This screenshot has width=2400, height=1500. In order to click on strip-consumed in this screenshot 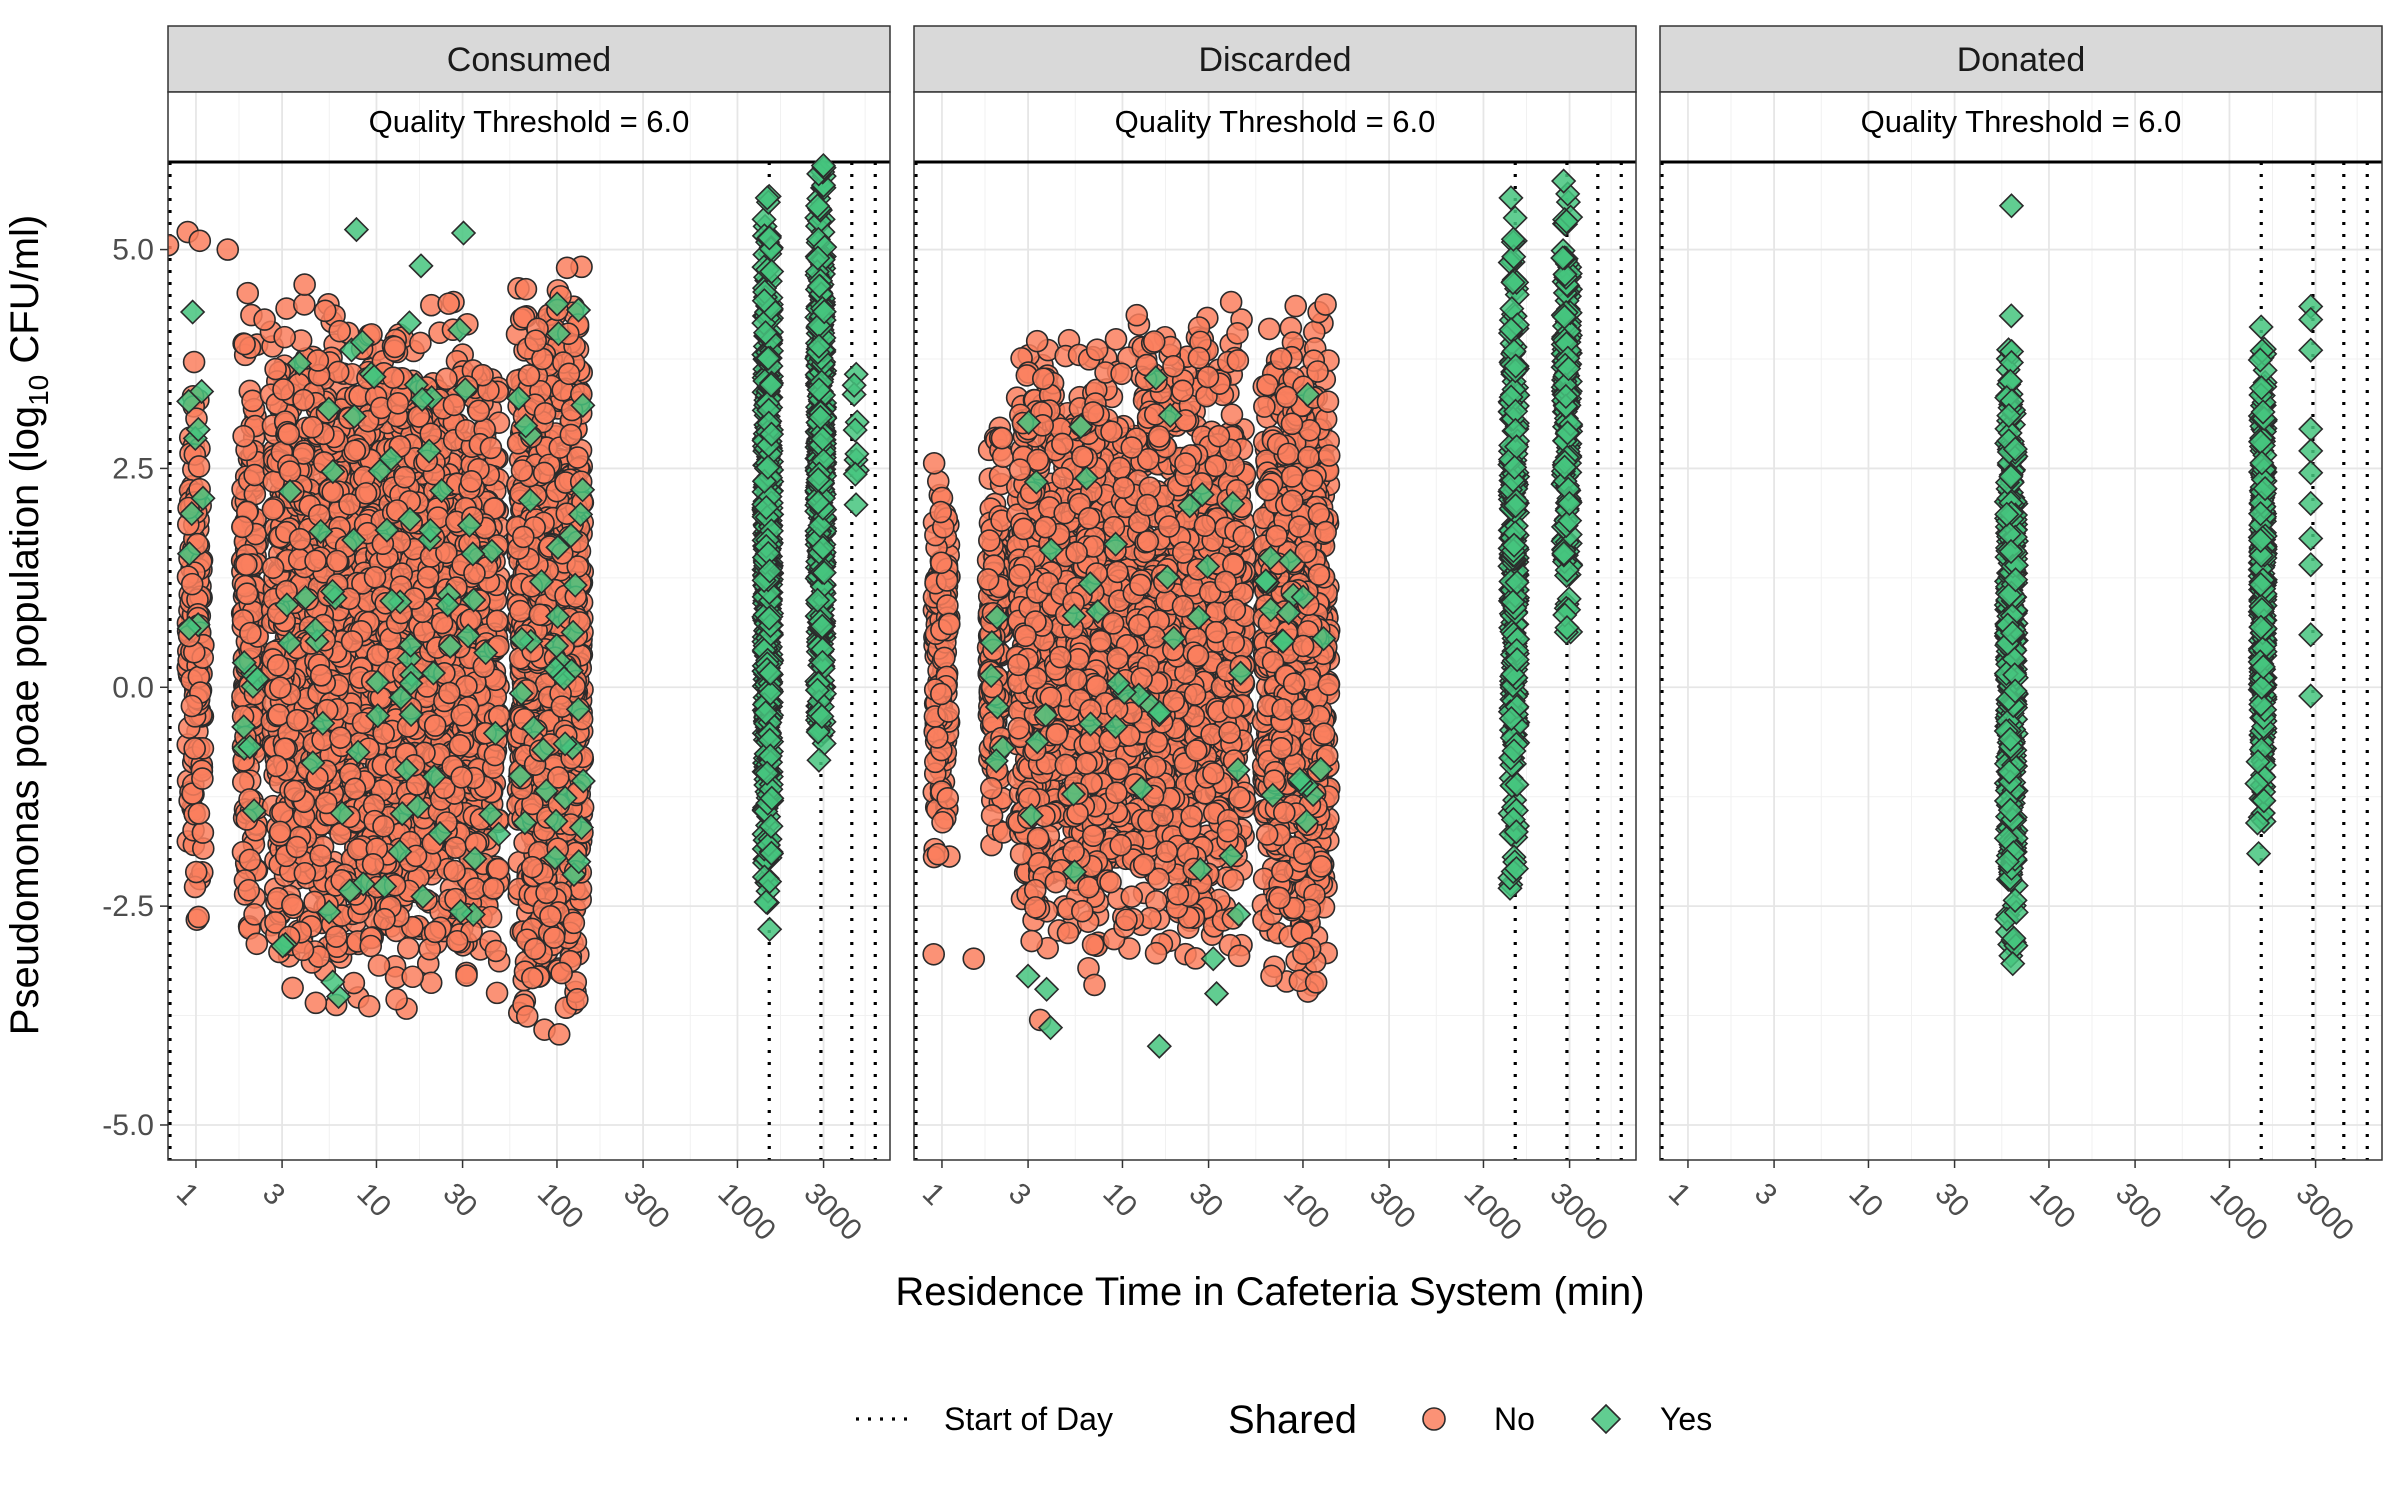, I will do `click(529, 59)`.